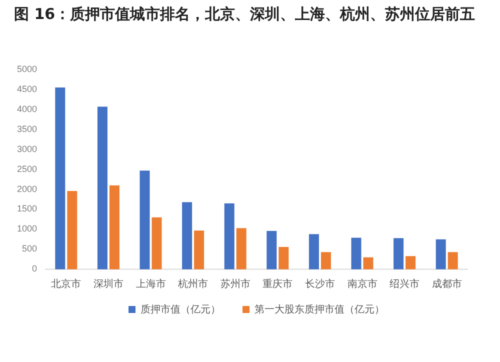 Image resolution: width=500 pixels, height=362 pixels. What do you see at coordinates (447, 284) in the screenshot?
I see `x-tick-label: 成都市` at bounding box center [447, 284].